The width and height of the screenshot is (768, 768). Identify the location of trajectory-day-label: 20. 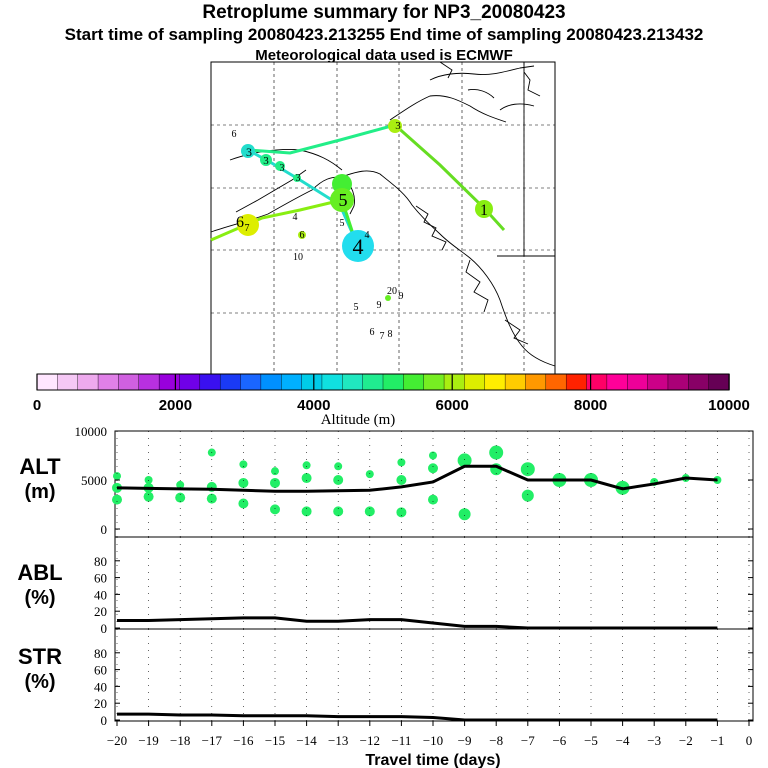
(392, 291).